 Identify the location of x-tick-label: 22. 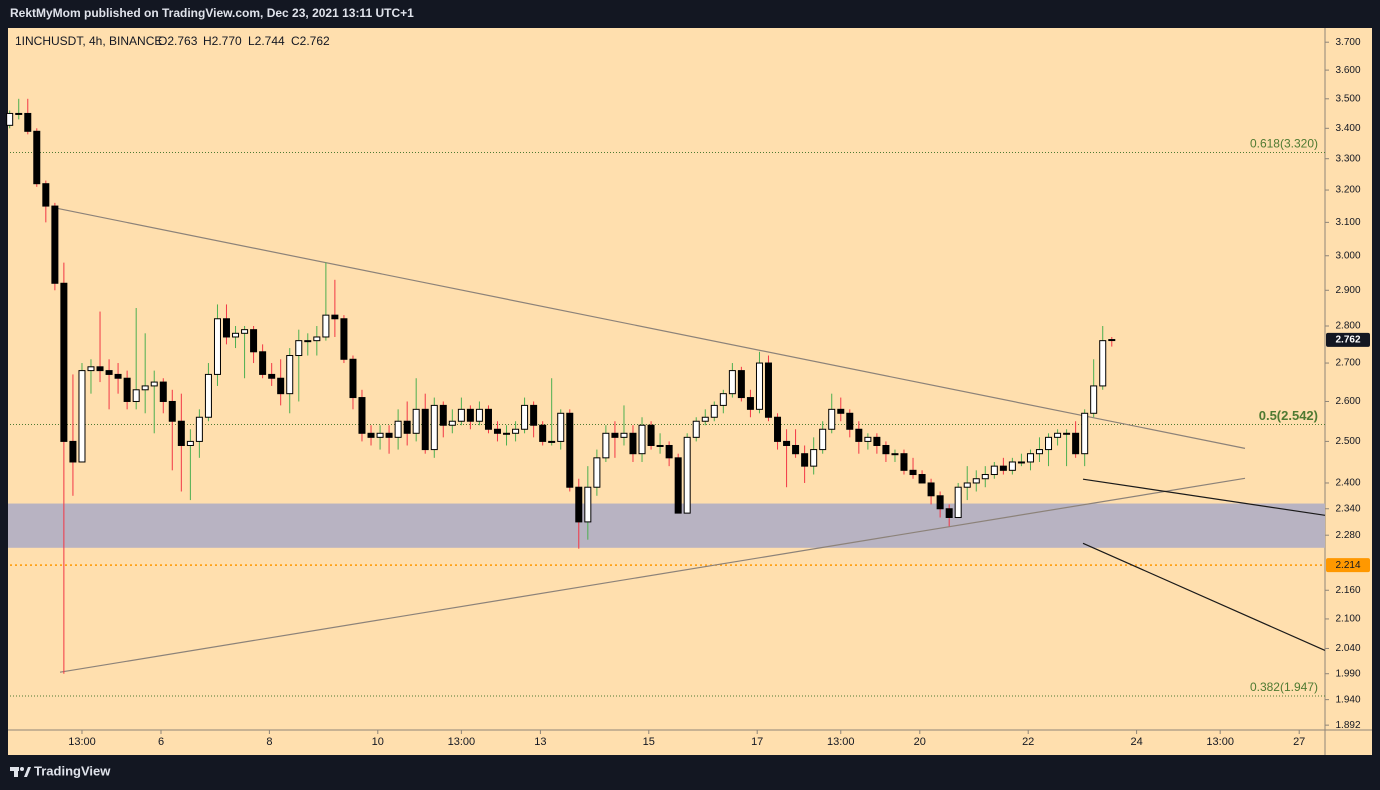
(1028, 742).